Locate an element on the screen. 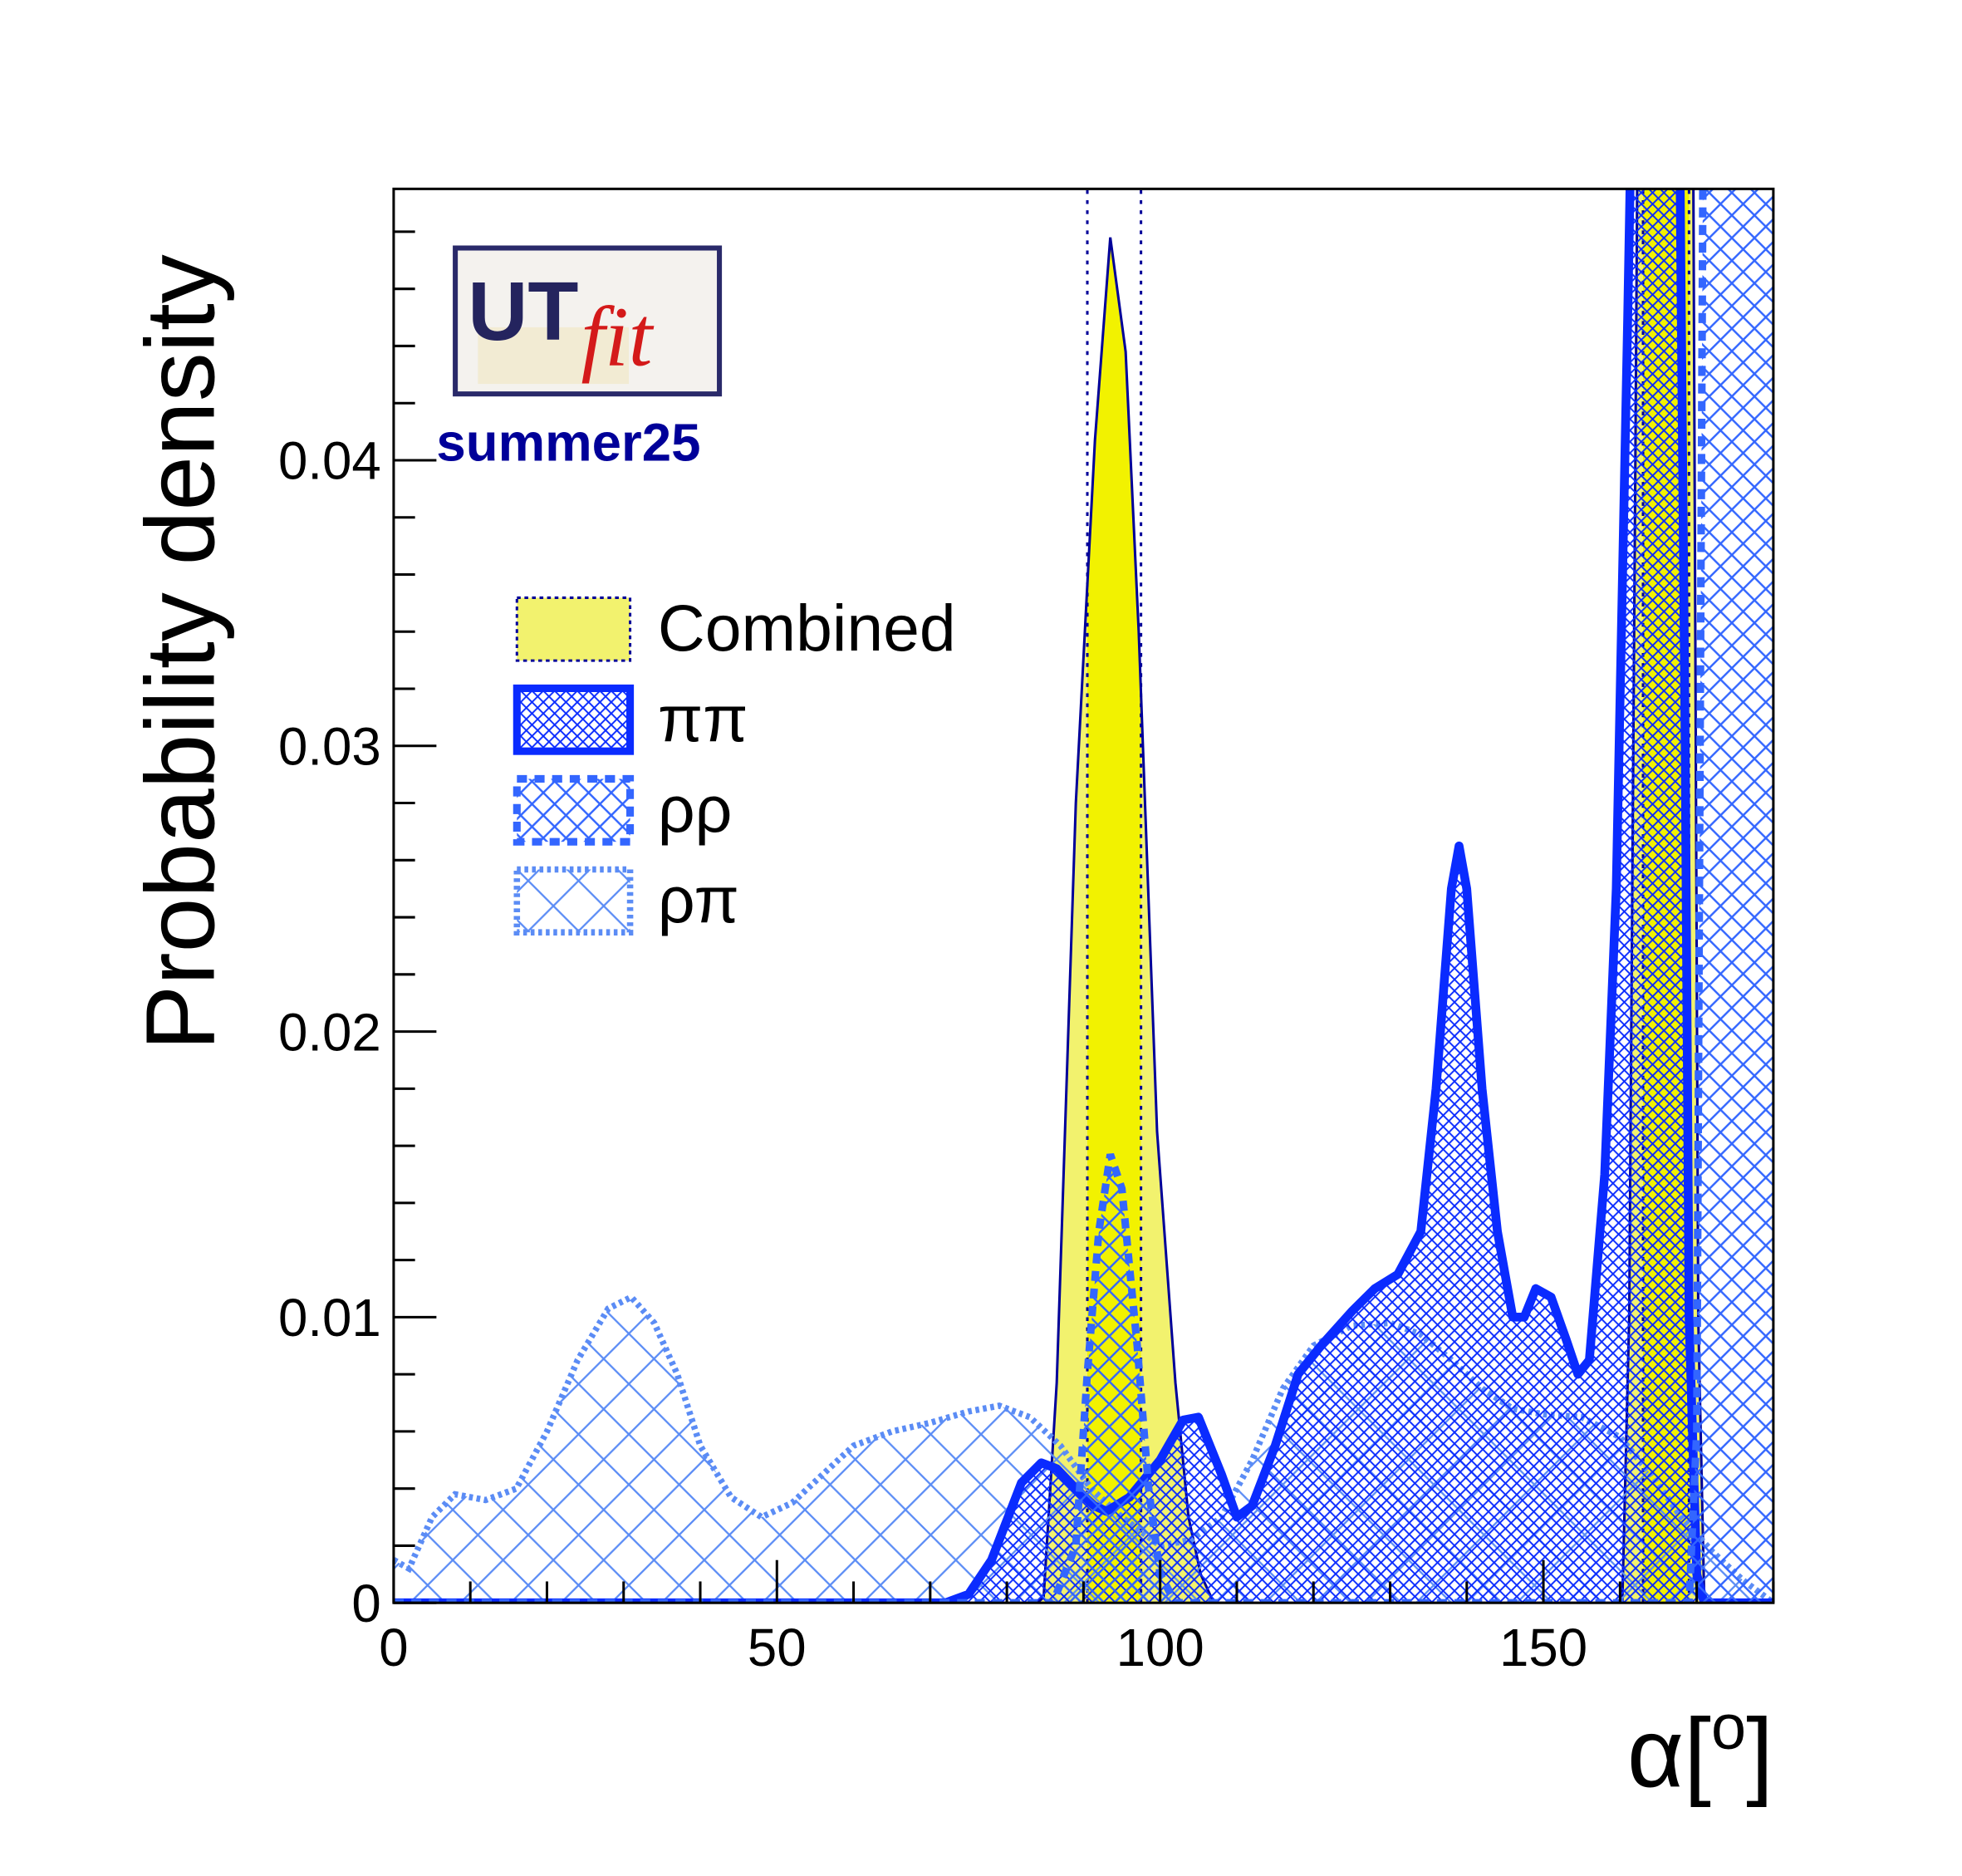  x-tick-label: 100 is located at coordinates (1160, 1648).